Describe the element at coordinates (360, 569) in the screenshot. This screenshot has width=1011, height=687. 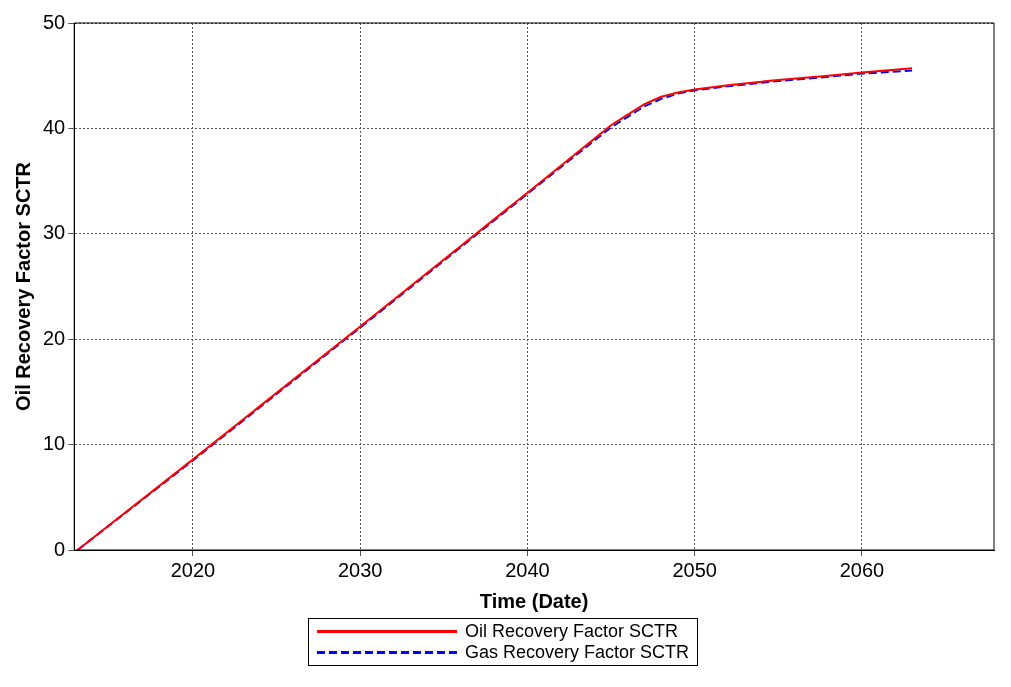
I see `x-tick-label: 2030` at that location.